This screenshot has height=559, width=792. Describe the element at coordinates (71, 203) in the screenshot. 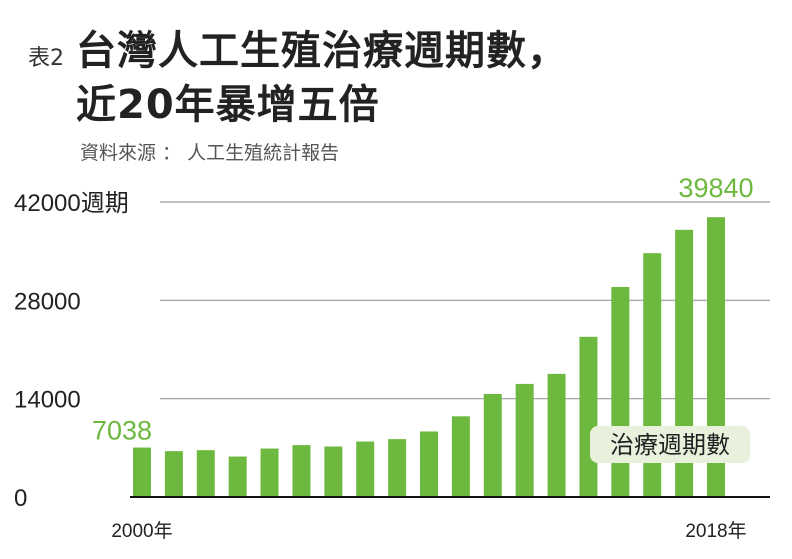

I see `y-tick-label: 42000週期` at that location.